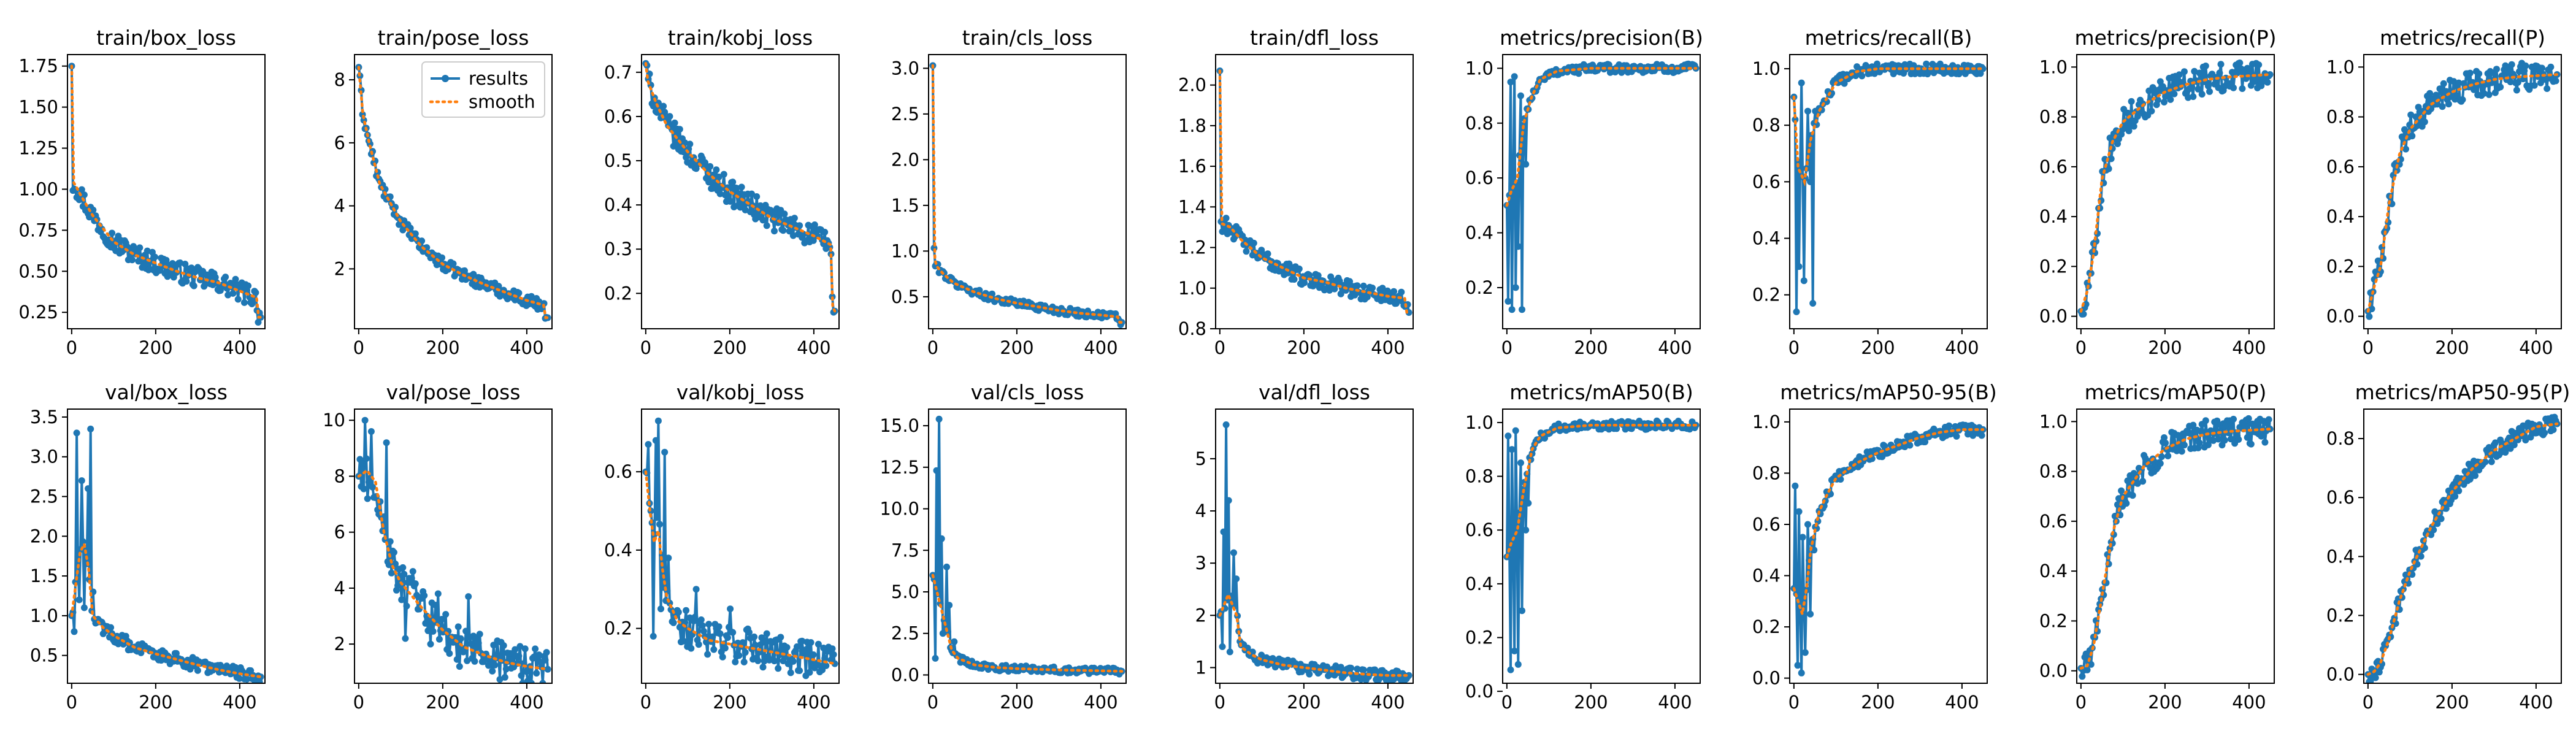  I want to click on y-tick-label: 1.5, so click(905, 205).